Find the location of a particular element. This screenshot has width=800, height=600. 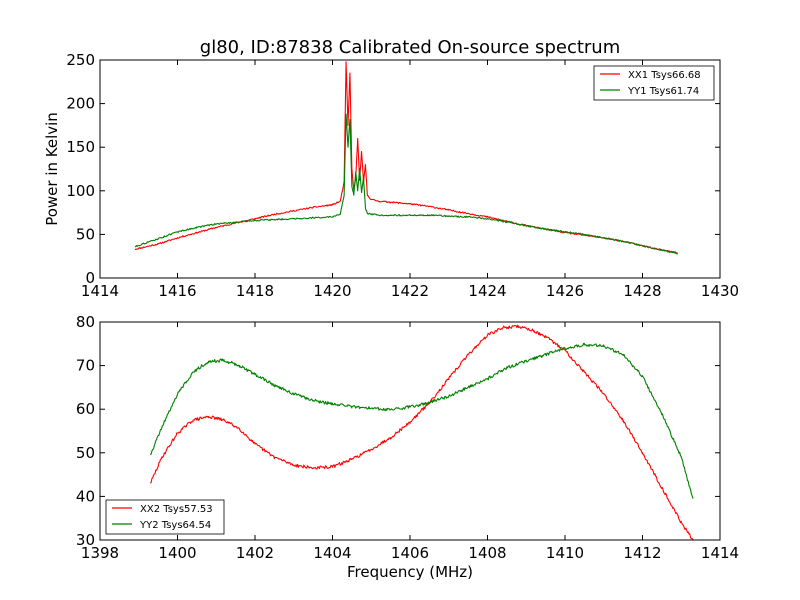

legend-label-xx1: XX1 Tsys66.68 is located at coordinates (664, 75).